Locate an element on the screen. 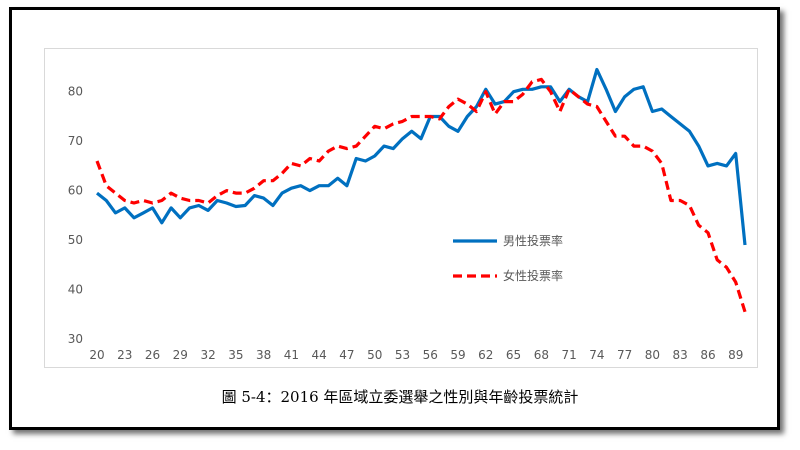  x-tick-label: 26 is located at coordinates (152, 355).